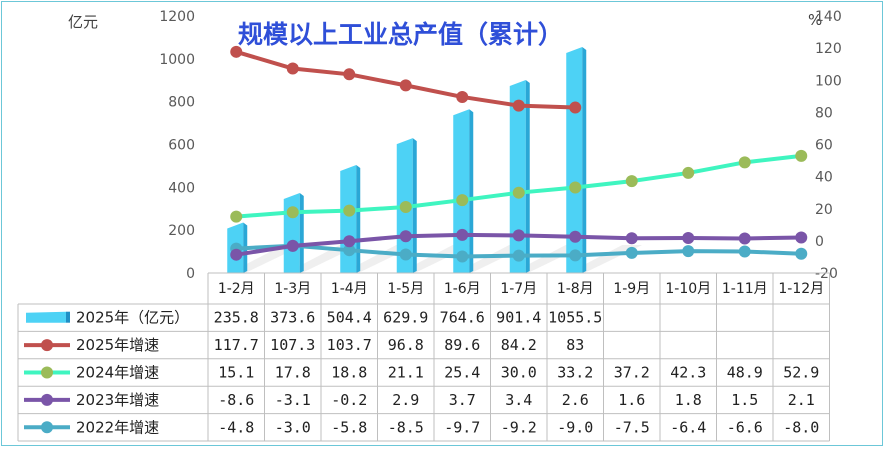 Image resolution: width=886 pixels, height=449 pixels. What do you see at coordinates (688, 400) in the screenshot?
I see `data-label: 1.8` at bounding box center [688, 400].